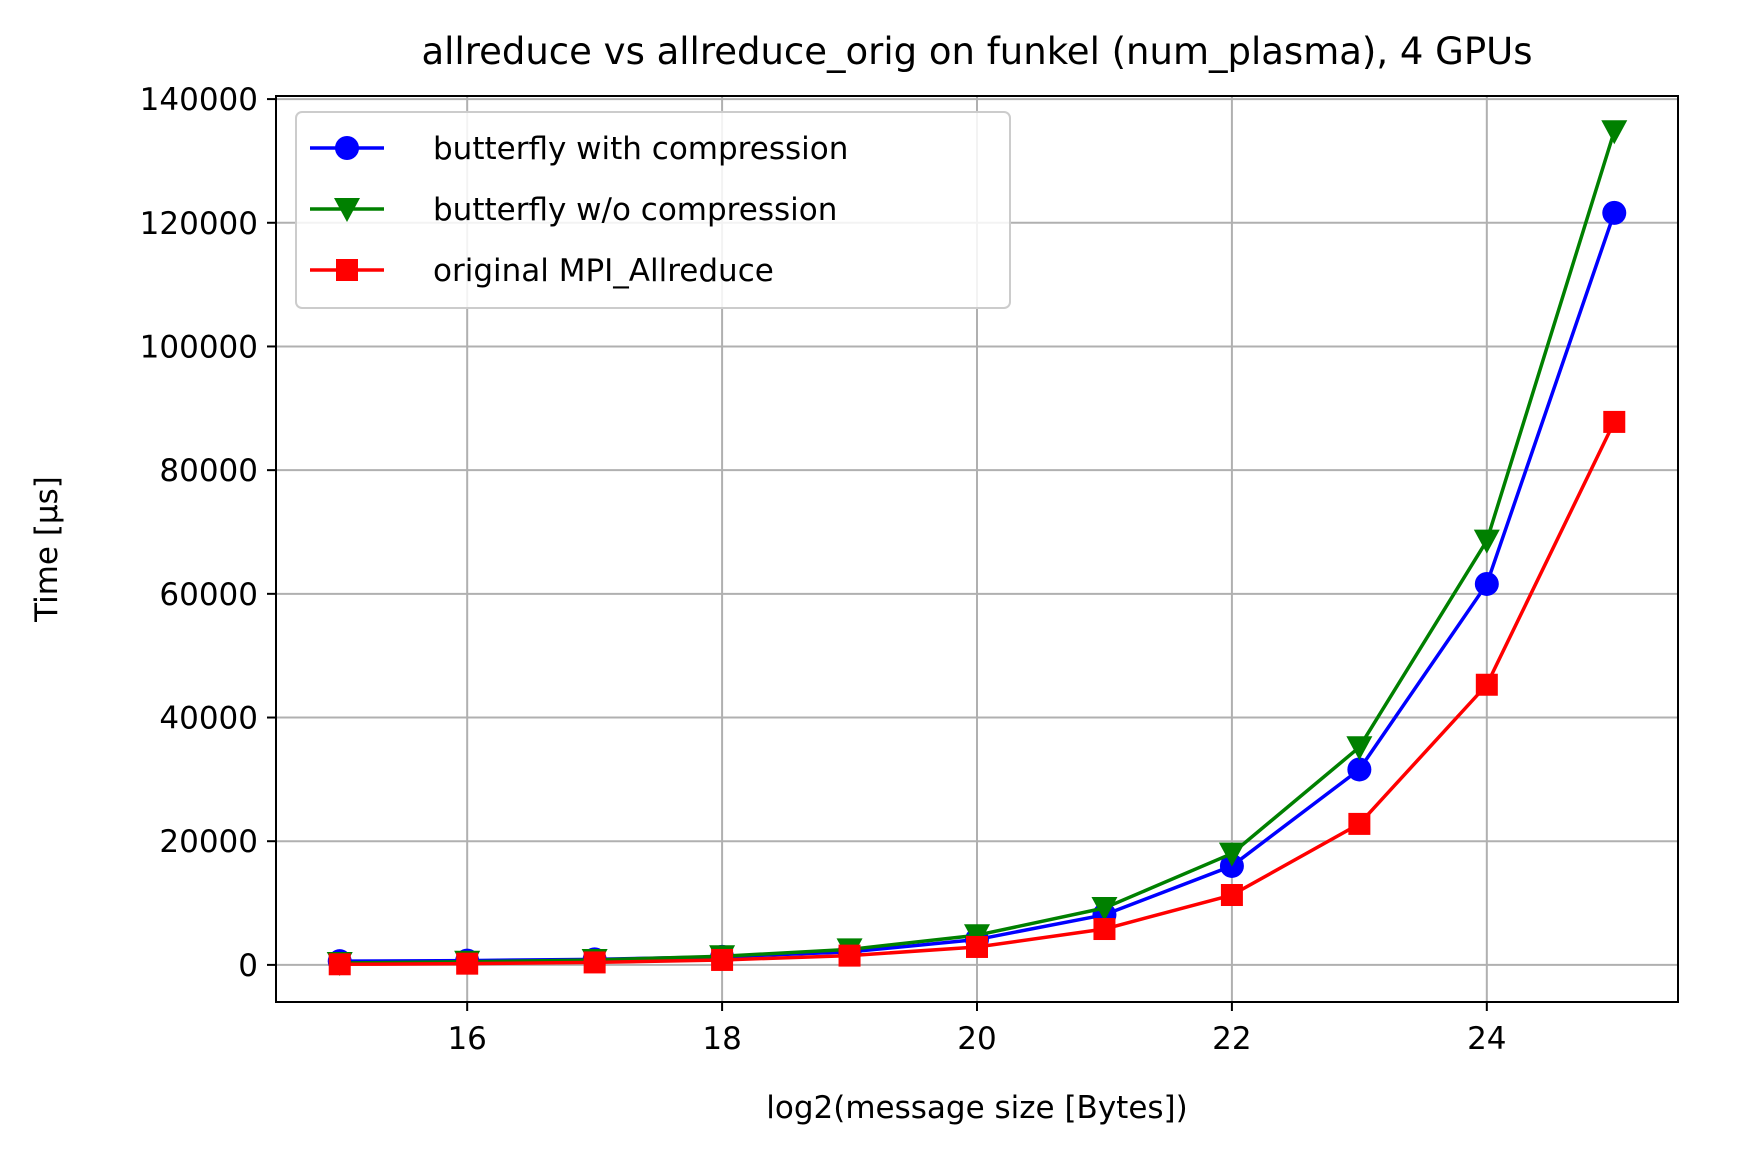  I want to click on y-tick-label: 20000, so click(208, 842).